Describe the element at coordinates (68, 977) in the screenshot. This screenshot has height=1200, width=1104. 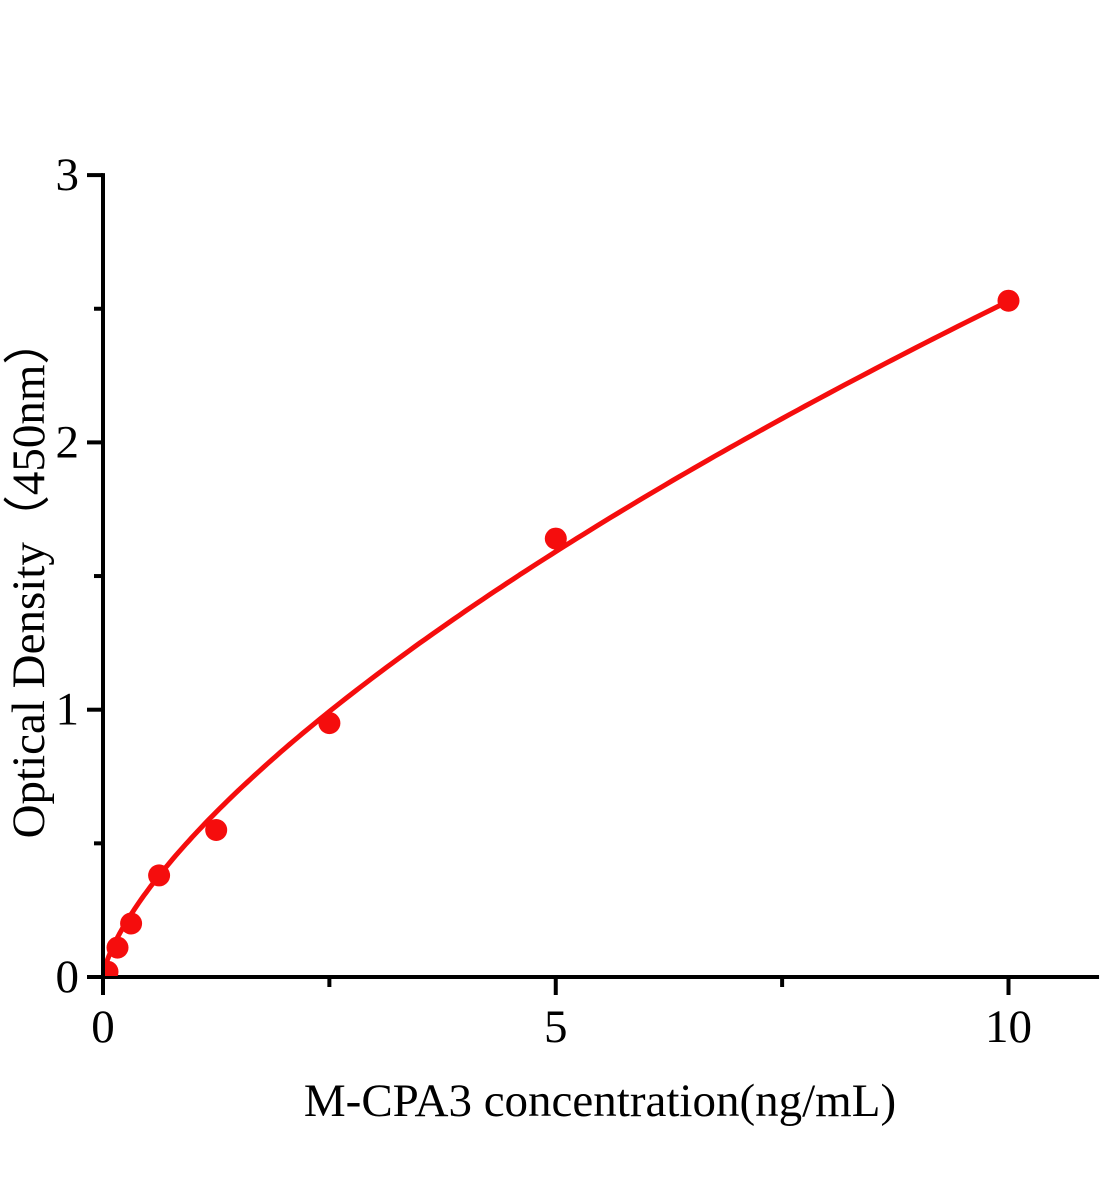
I see `y-tick-label-0: 0` at that location.